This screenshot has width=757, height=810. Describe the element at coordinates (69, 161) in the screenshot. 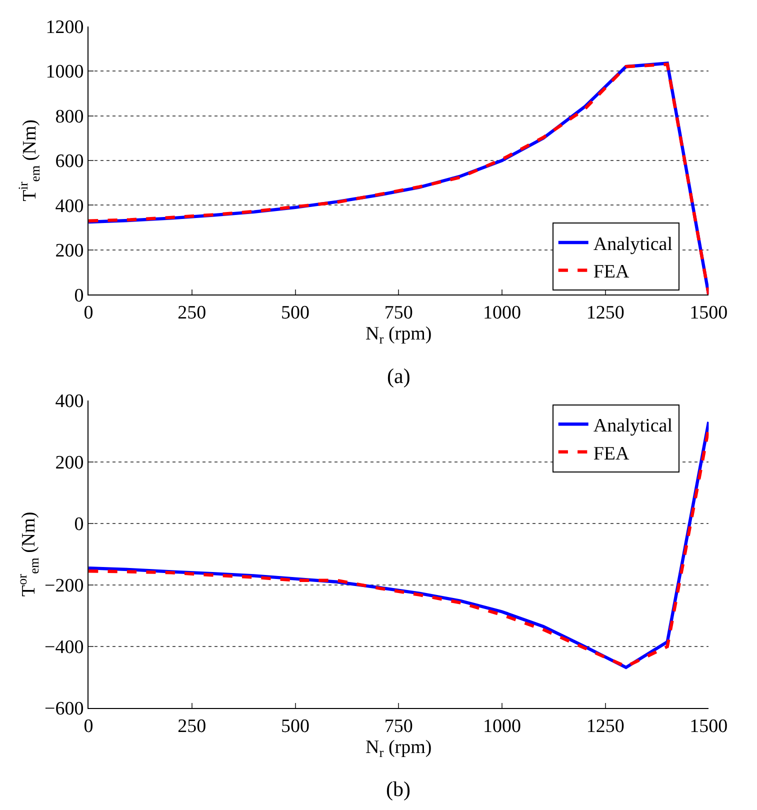

I see `y-tick-label: 600` at that location.